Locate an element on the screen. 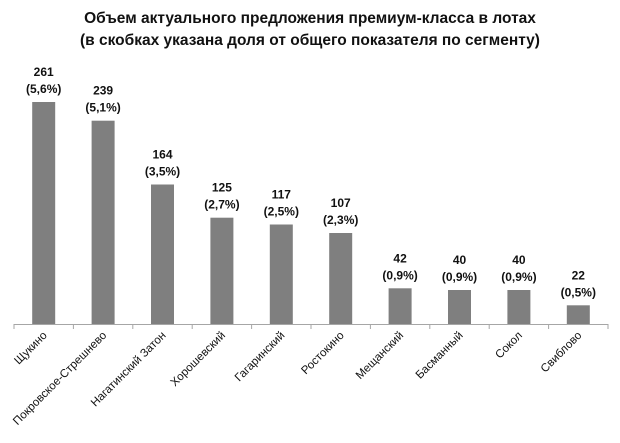 The height and width of the screenshot is (443, 620). bar-share-label: (3,5%) is located at coordinates (162, 172).